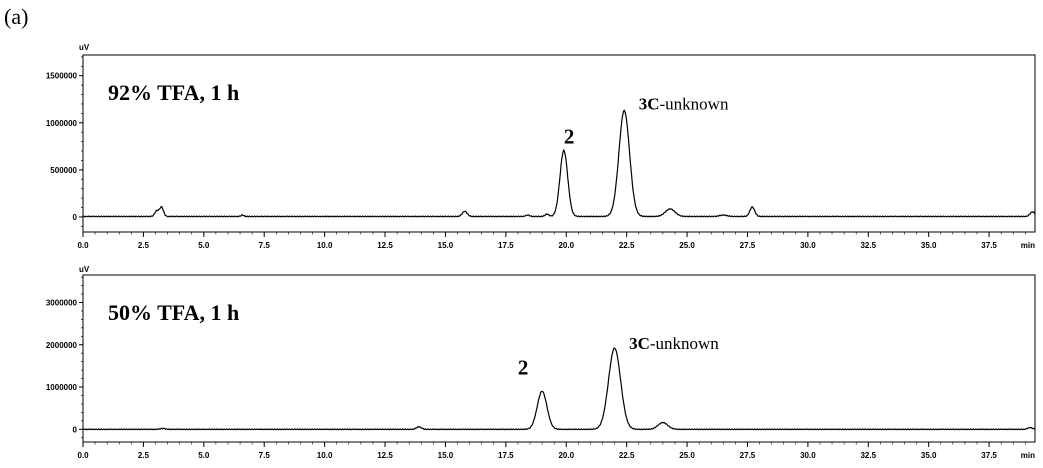  I want to click on y-tick-label: 1500000, so click(62, 76).